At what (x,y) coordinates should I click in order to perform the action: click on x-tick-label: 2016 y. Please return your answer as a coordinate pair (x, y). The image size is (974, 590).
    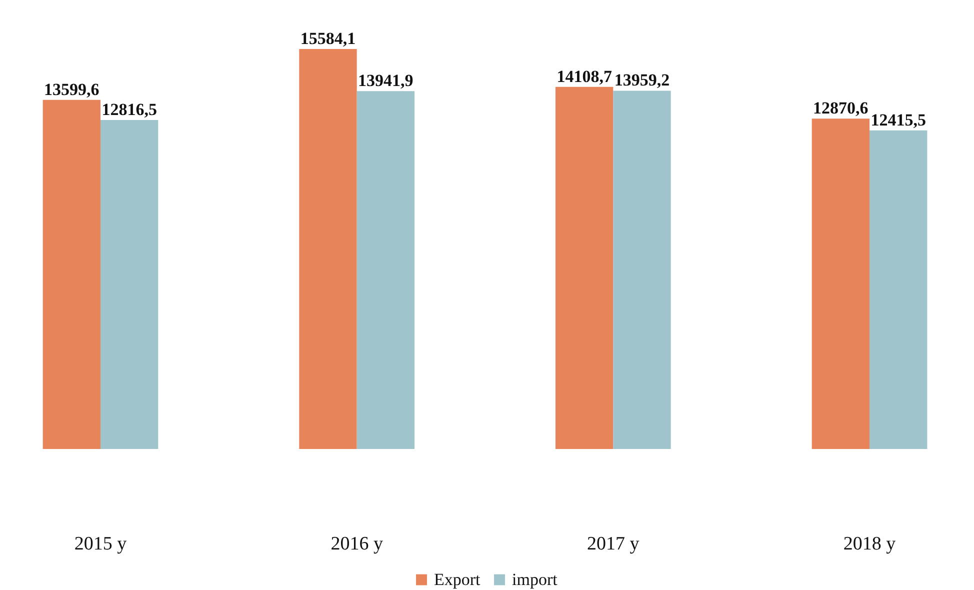
    Looking at the image, I should click on (357, 544).